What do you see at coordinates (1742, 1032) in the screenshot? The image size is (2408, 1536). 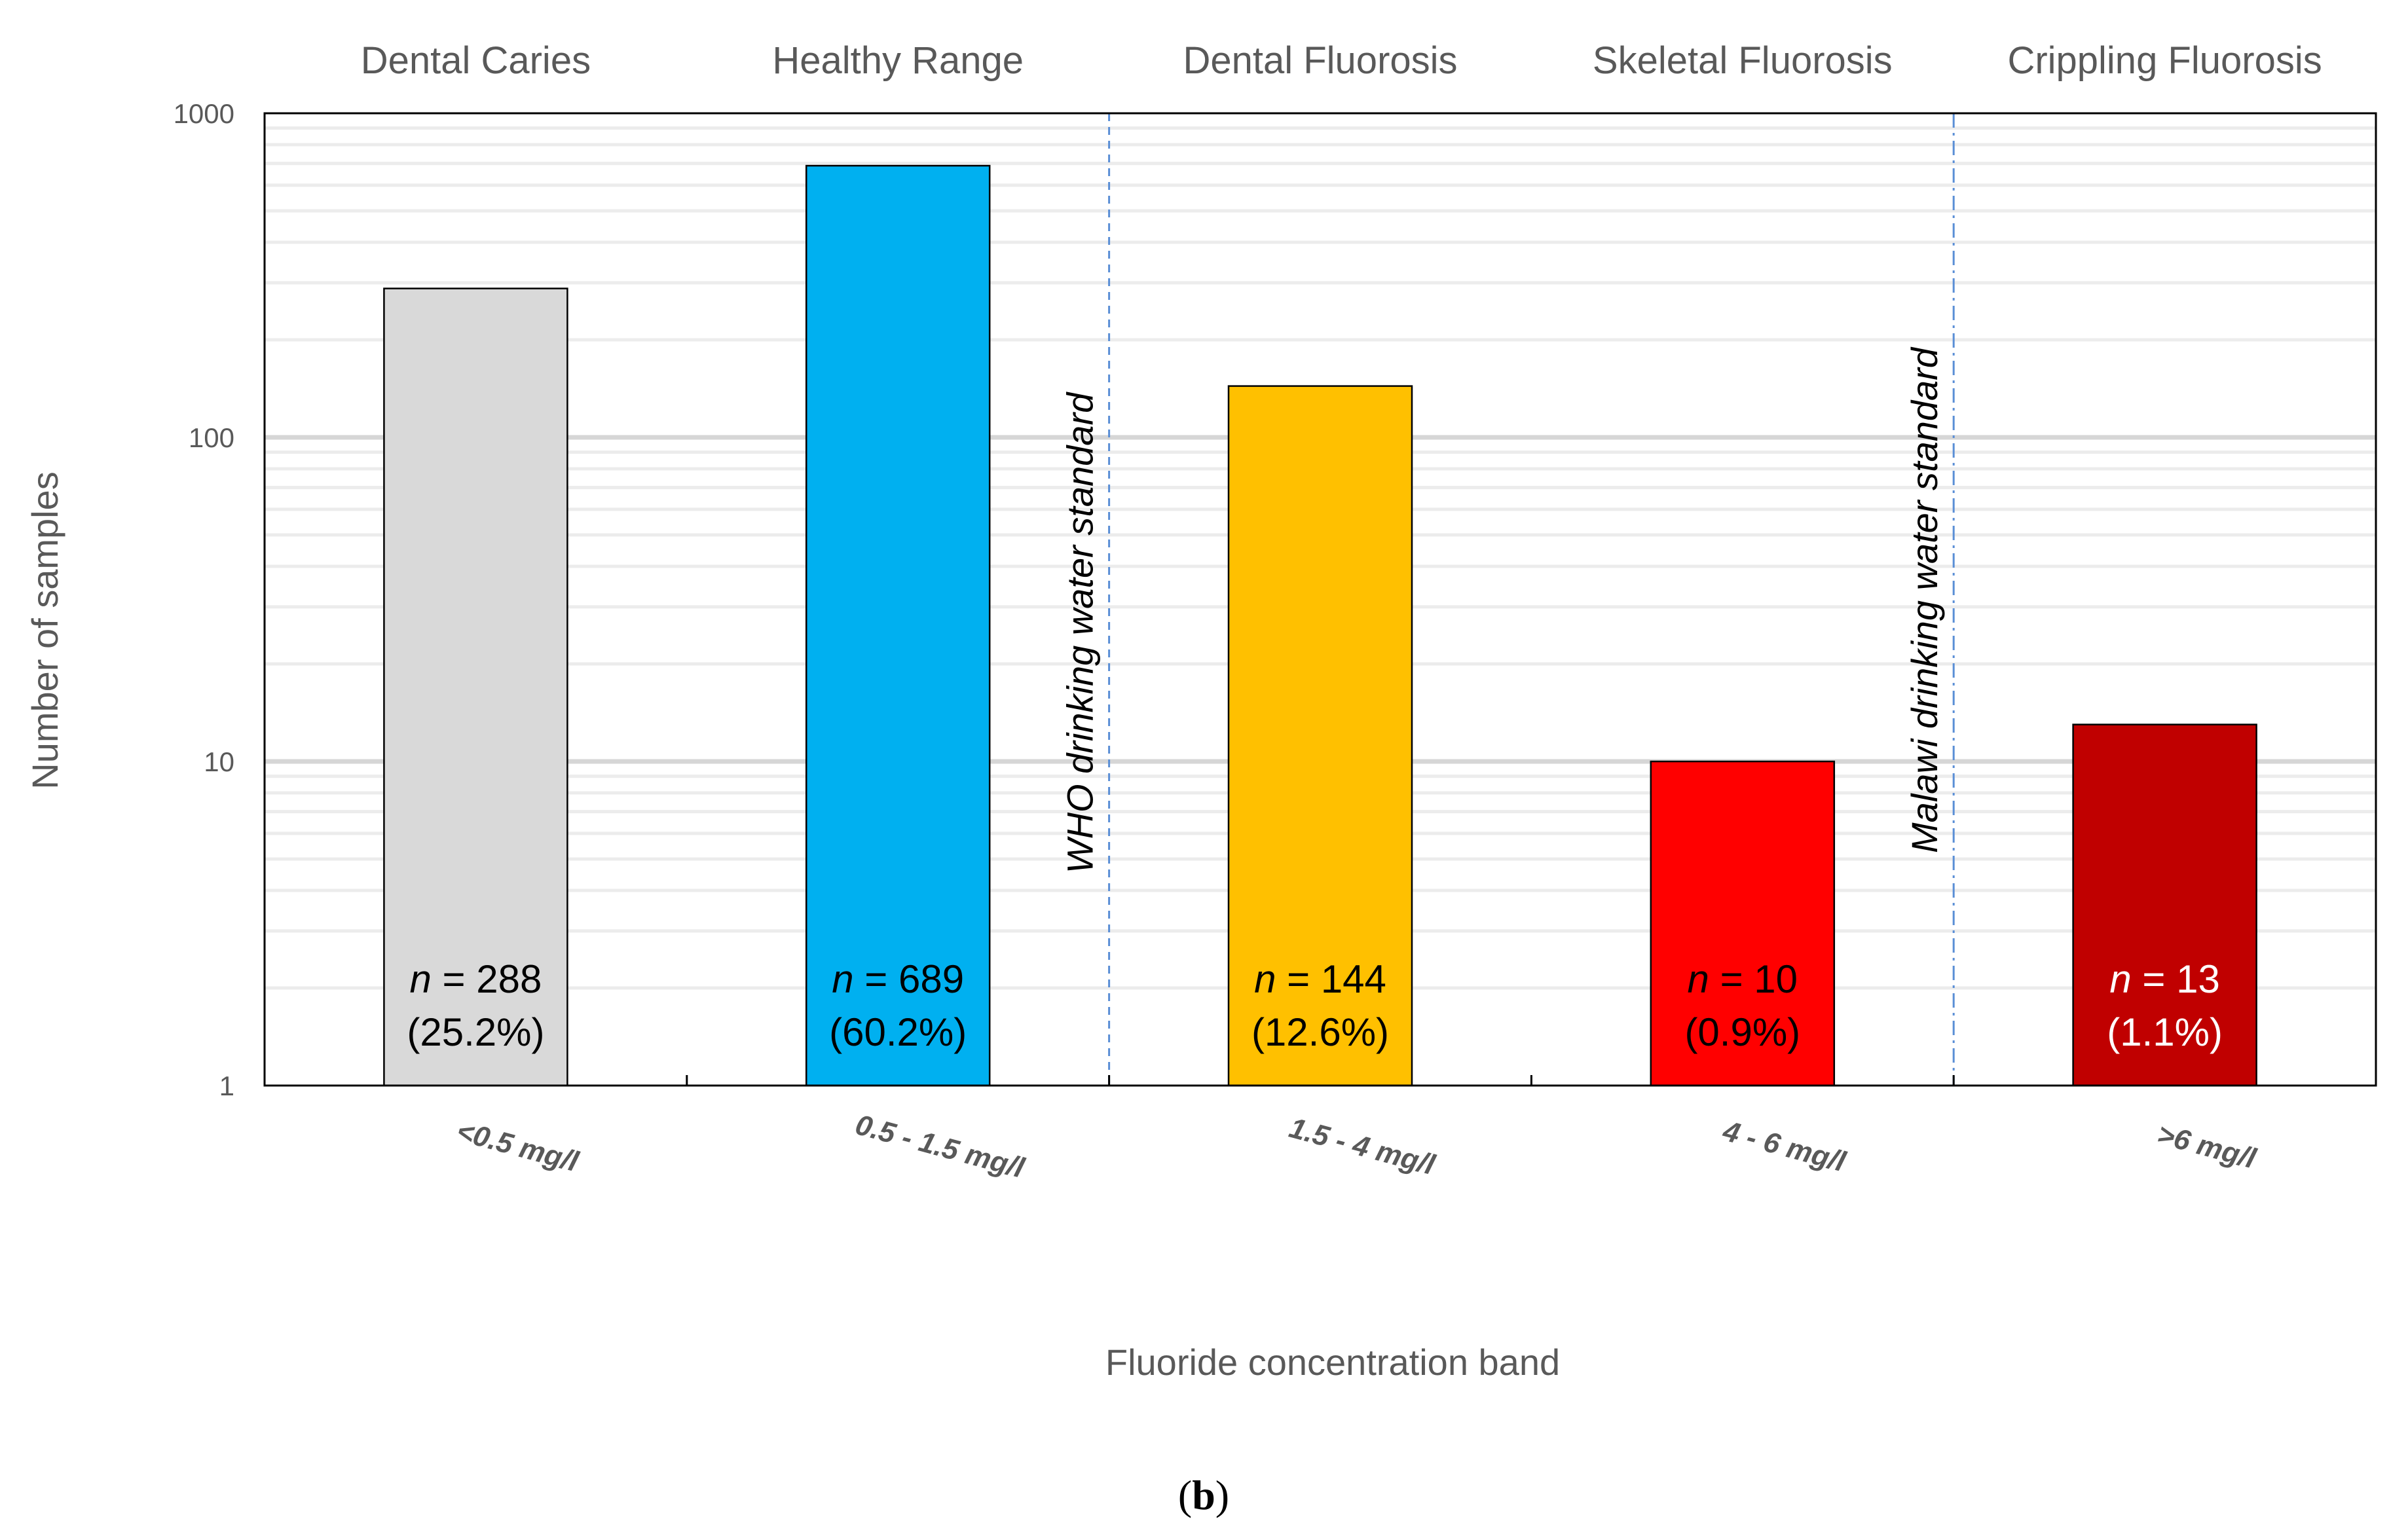 I see `percent-label: (0.9%)` at bounding box center [1742, 1032].